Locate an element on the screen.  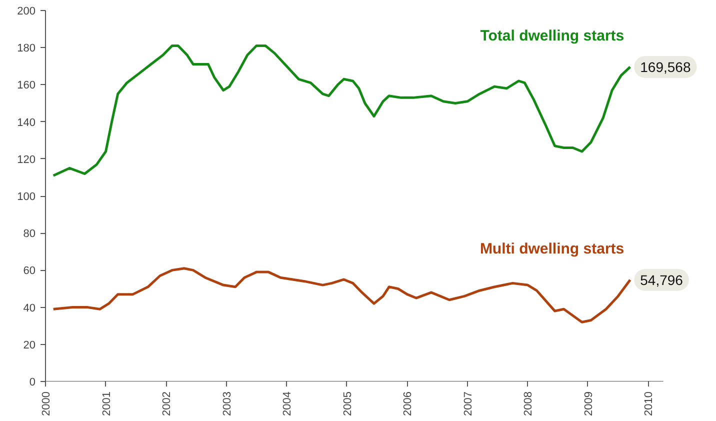
y-tick-label: 20 is located at coordinates (29, 345).